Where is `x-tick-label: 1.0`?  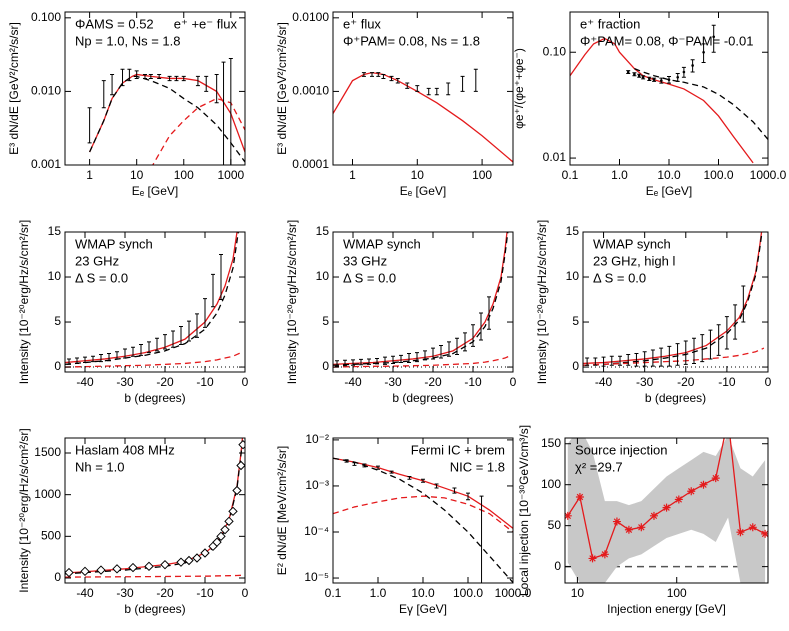
x-tick-label: 1.0 is located at coordinates (619, 175).